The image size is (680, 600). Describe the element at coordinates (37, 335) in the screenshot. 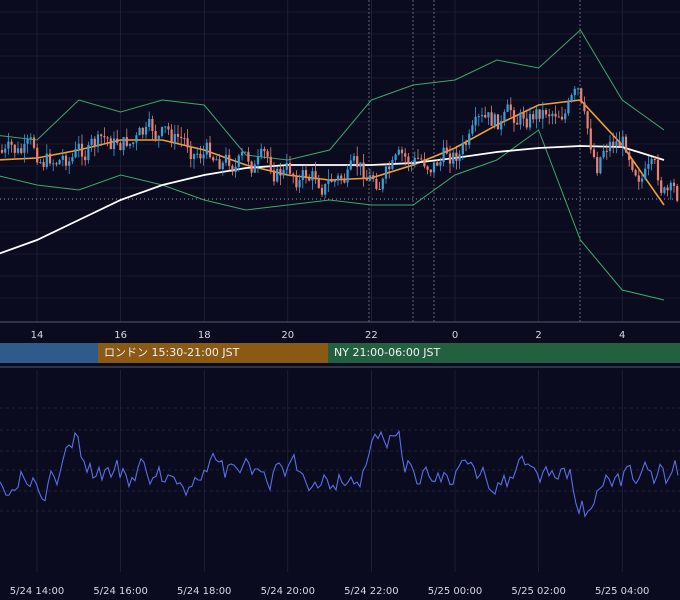

I see `top-axis-tick-label: 14` at that location.